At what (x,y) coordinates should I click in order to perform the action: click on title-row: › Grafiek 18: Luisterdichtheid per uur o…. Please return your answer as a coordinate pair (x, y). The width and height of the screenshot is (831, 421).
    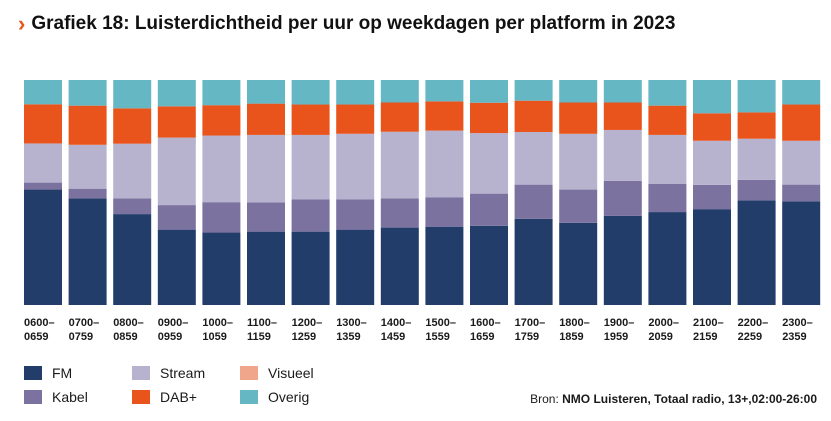
    Looking at the image, I should click on (346, 24).